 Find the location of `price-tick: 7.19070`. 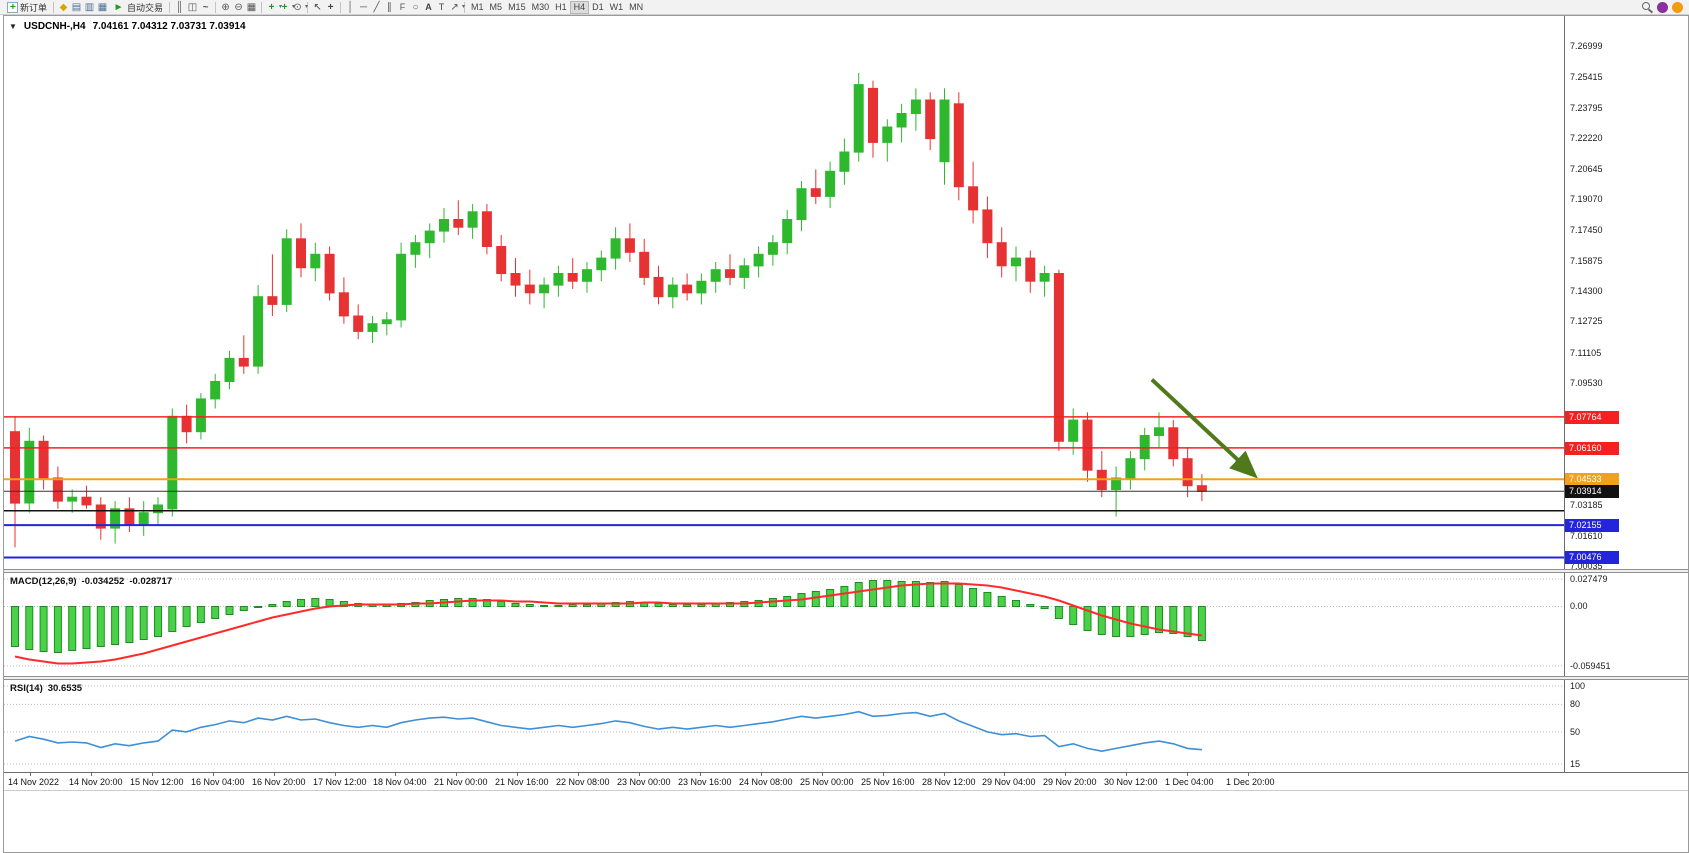

price-tick: 7.19070 is located at coordinates (1586, 199).